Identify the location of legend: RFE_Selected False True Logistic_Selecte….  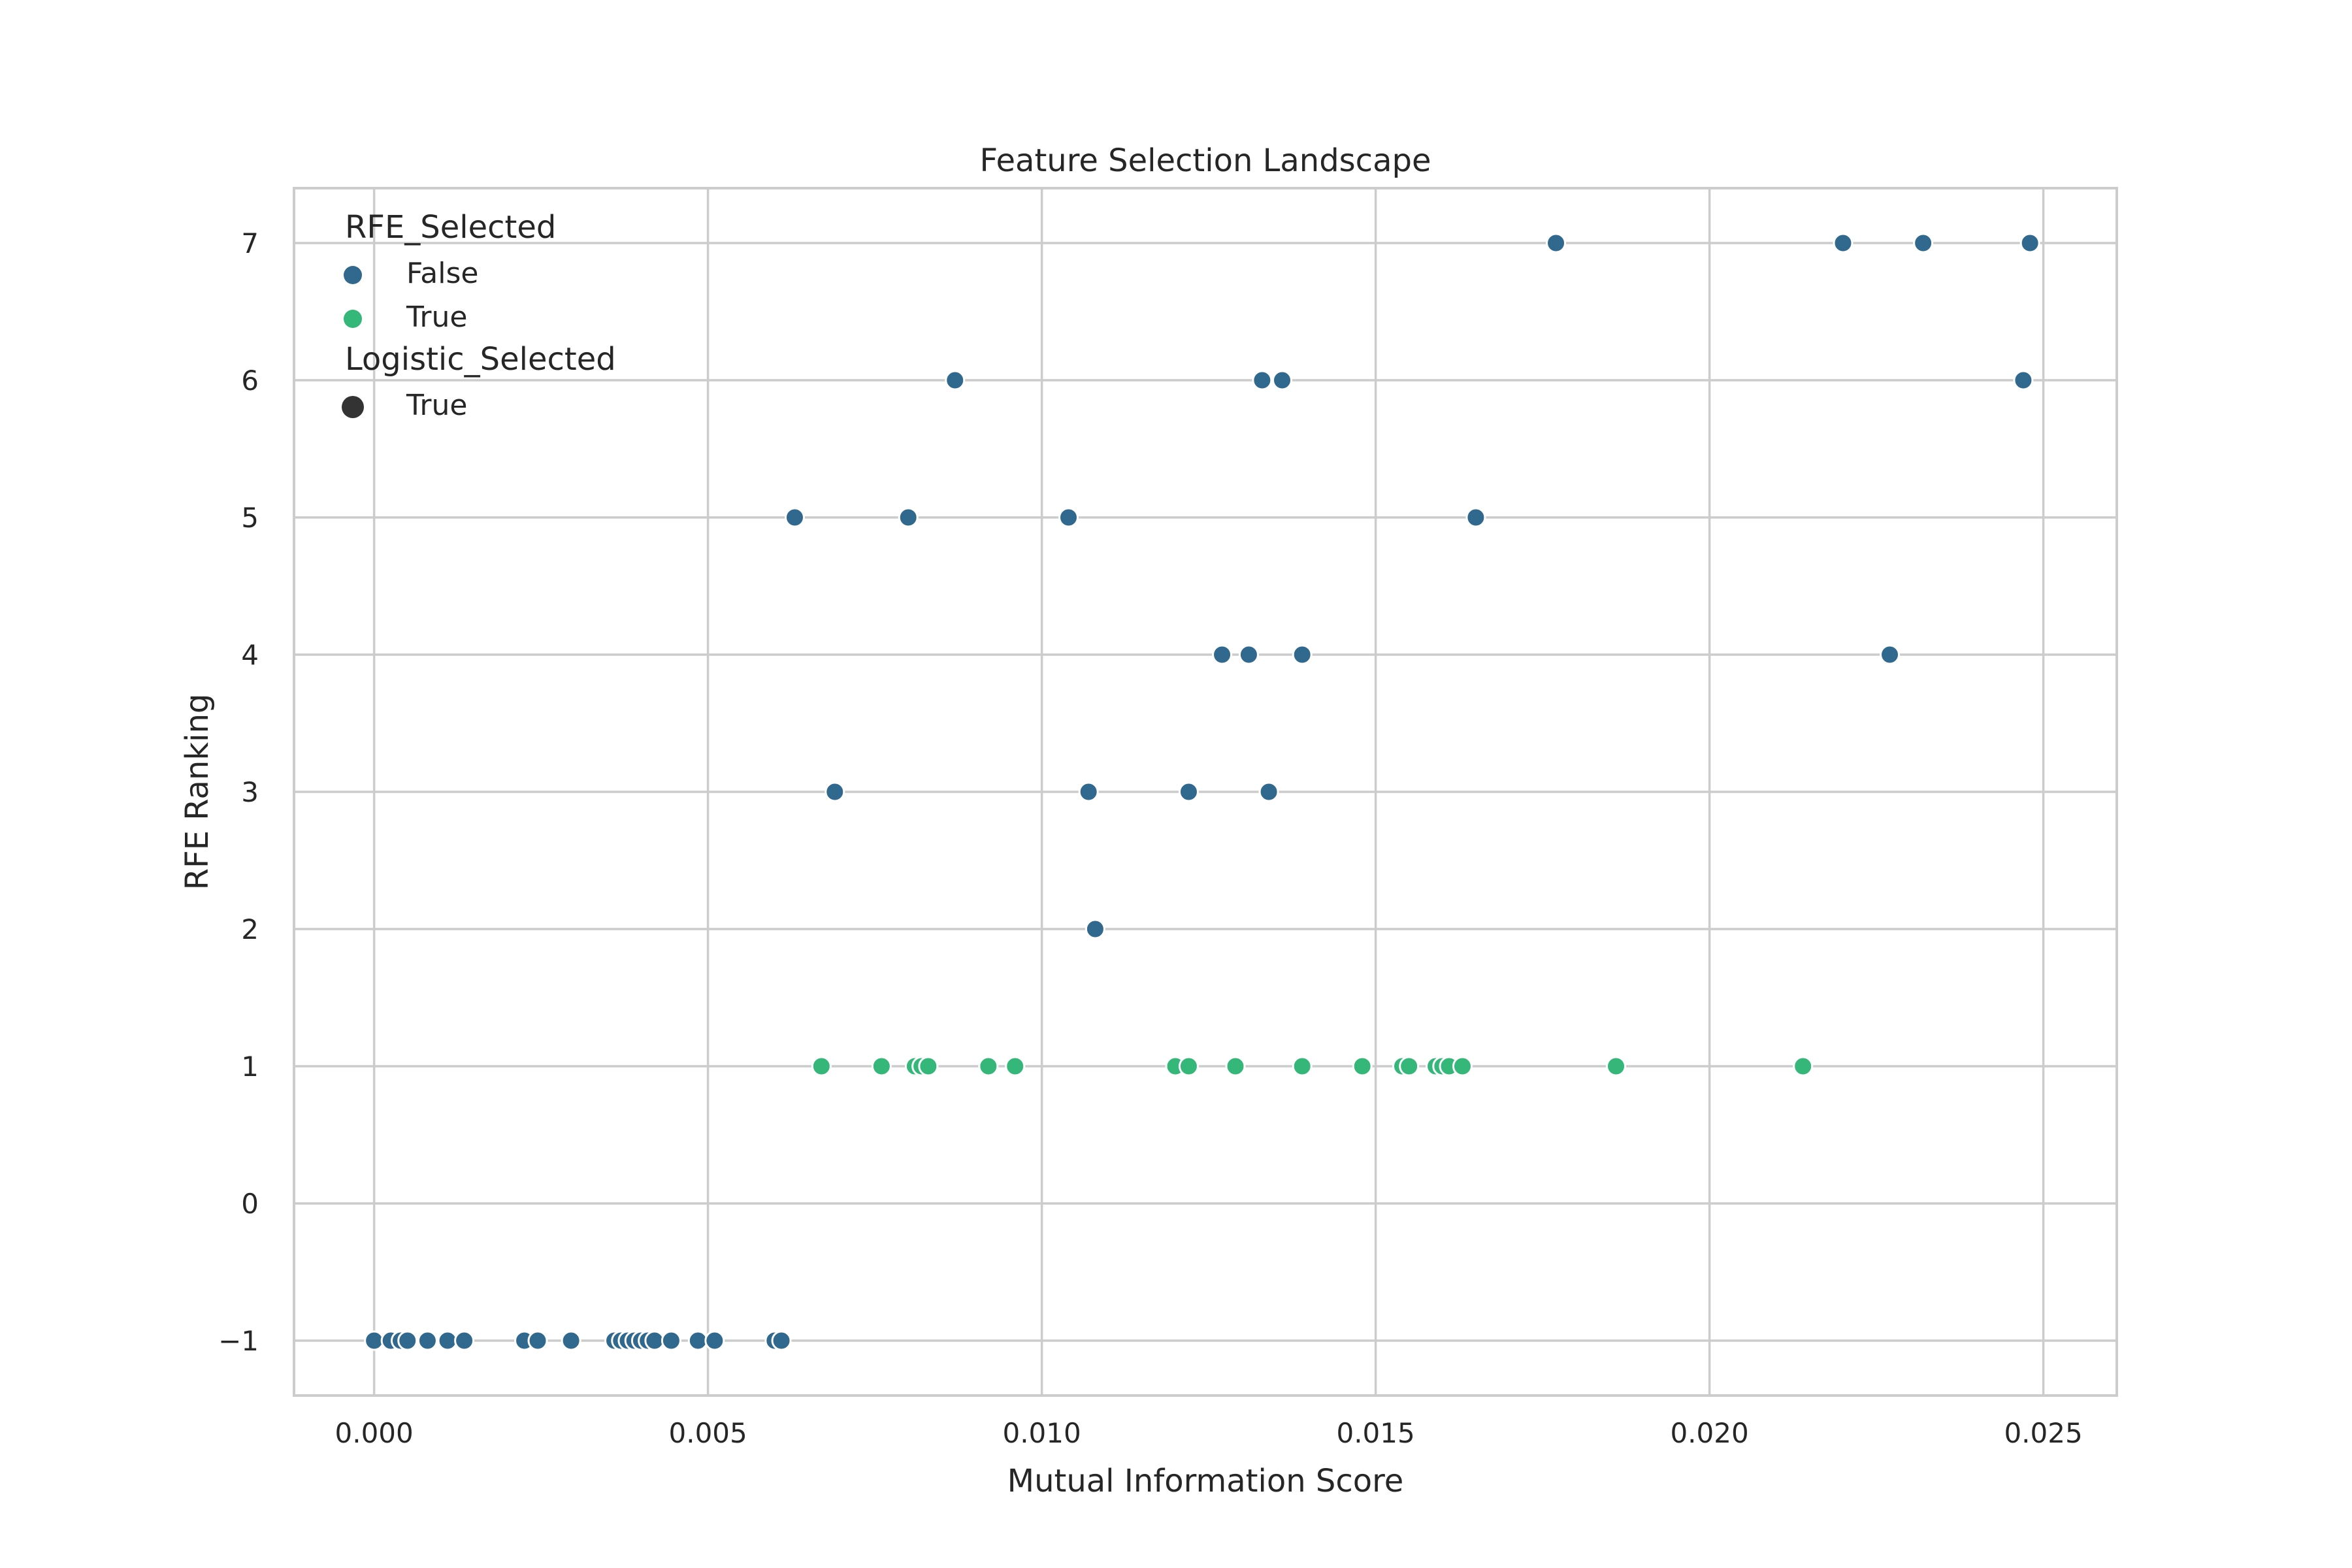
(479, 315).